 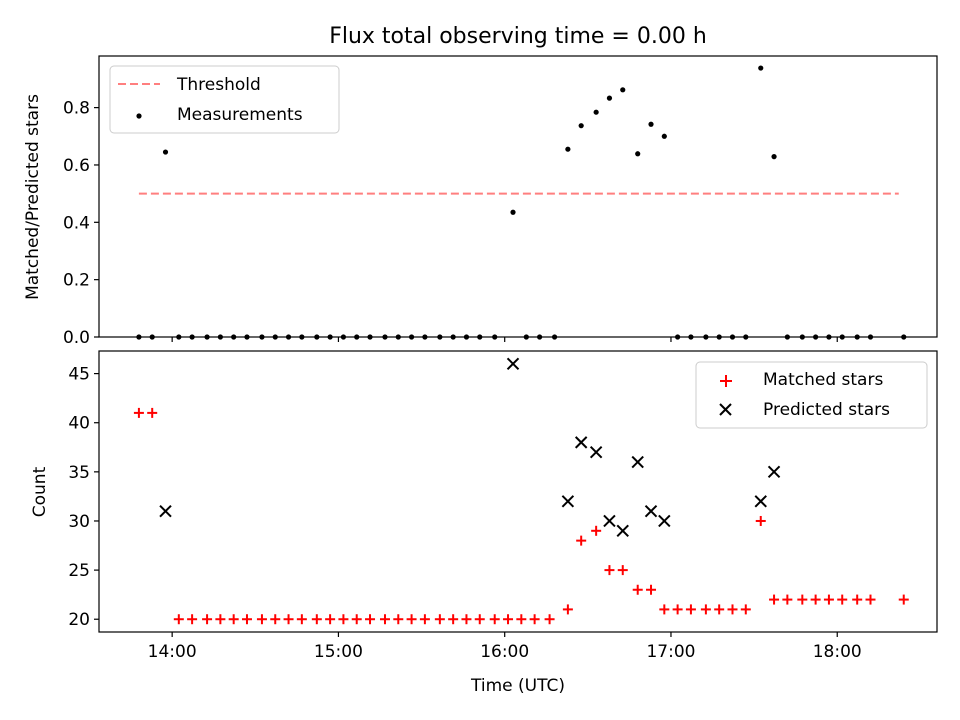 What do you see at coordinates (826, 410) in the screenshot?
I see `legend-predicted-label: Predicted stars` at bounding box center [826, 410].